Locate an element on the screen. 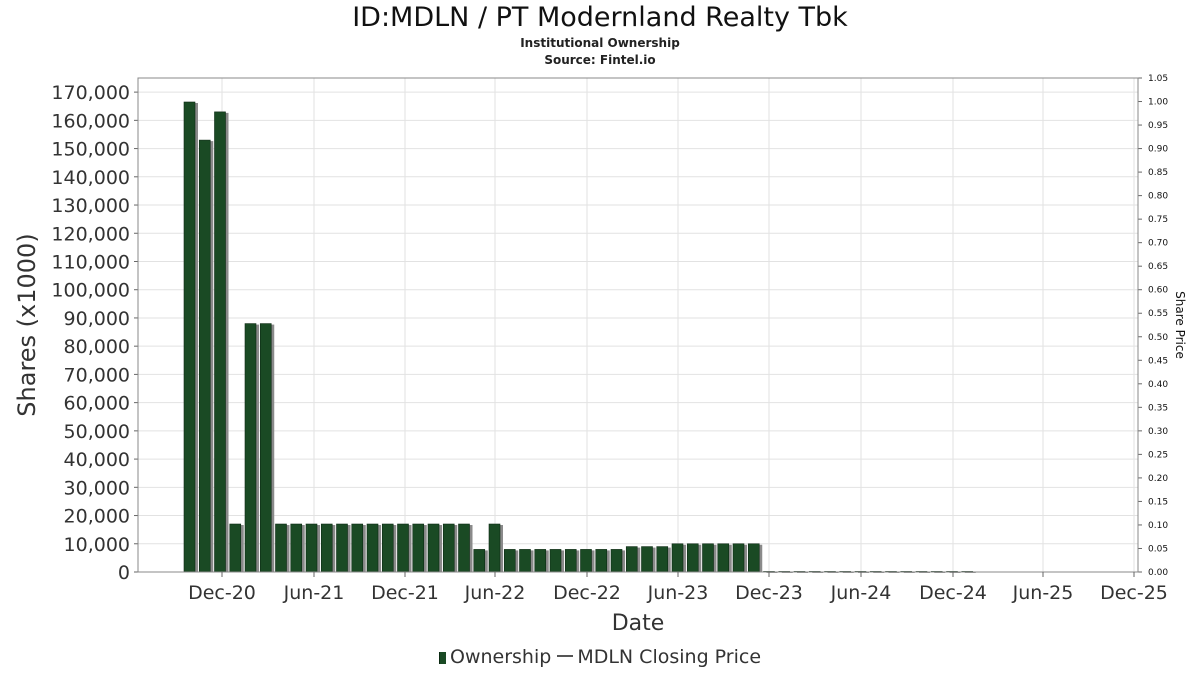 Image resolution: width=1200 pixels, height=675 pixels. x-tick-label: Dec-21 is located at coordinates (405, 593).